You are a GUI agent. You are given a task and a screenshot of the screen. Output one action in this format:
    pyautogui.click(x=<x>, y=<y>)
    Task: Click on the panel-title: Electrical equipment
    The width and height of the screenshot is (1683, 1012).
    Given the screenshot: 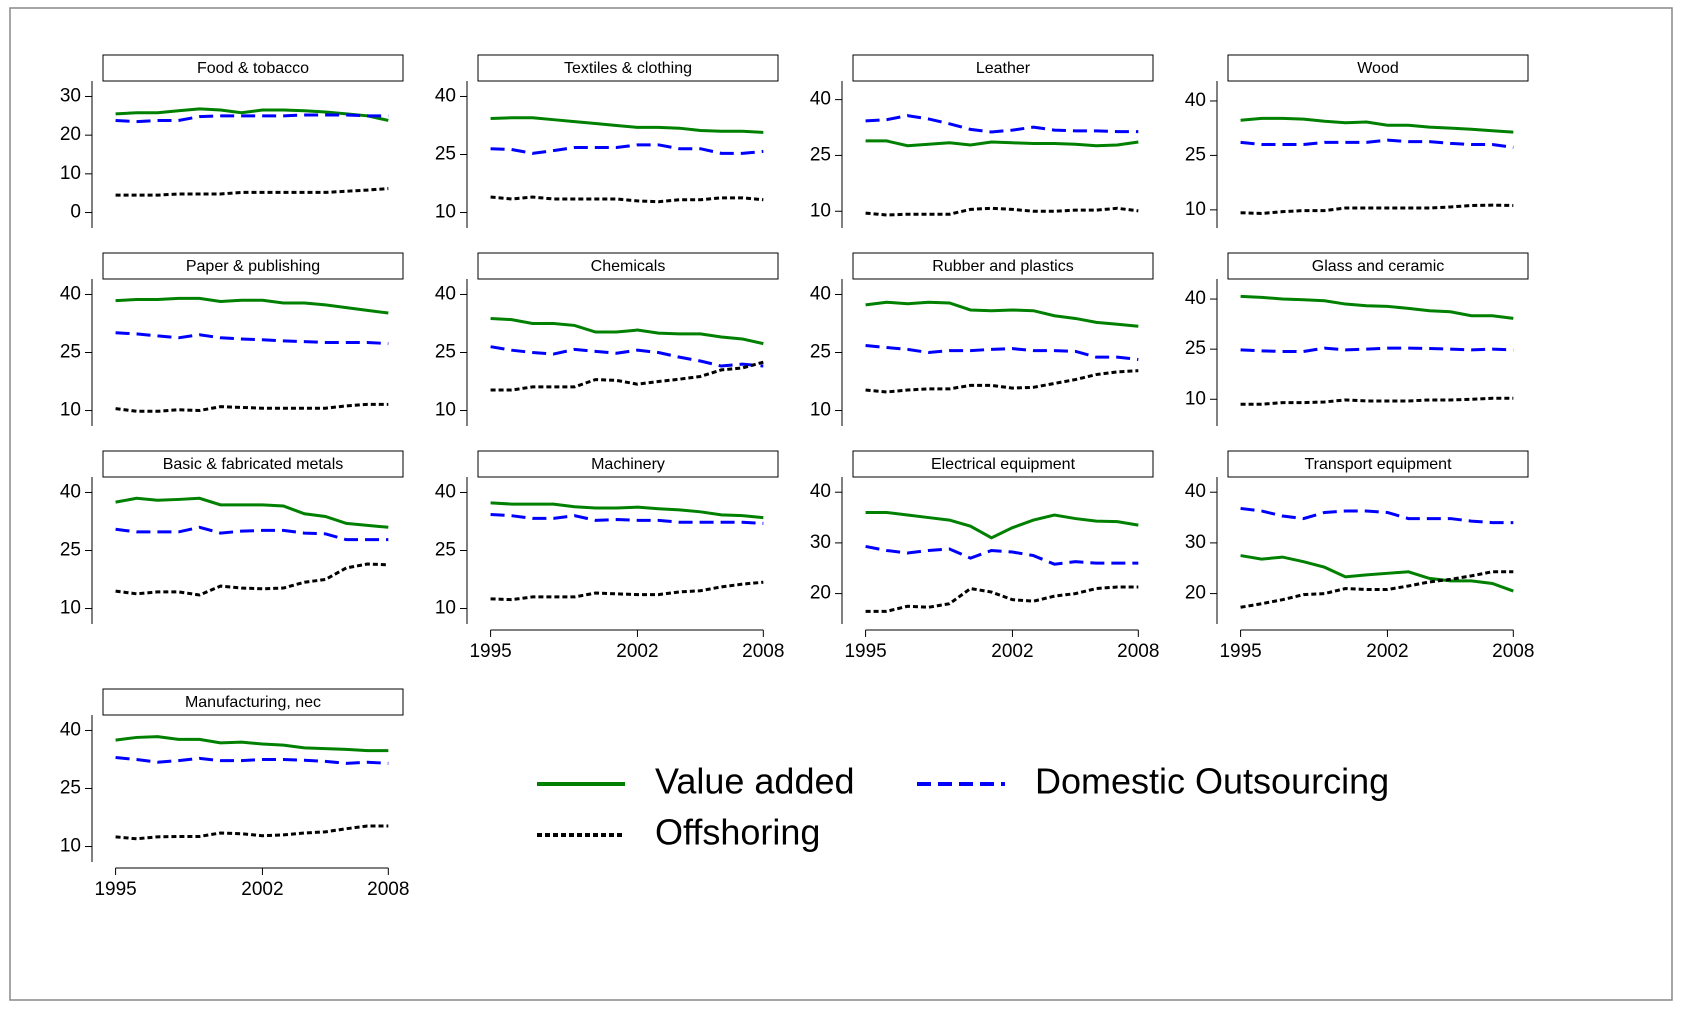 What is the action you would take?
    pyautogui.click(x=1003, y=464)
    